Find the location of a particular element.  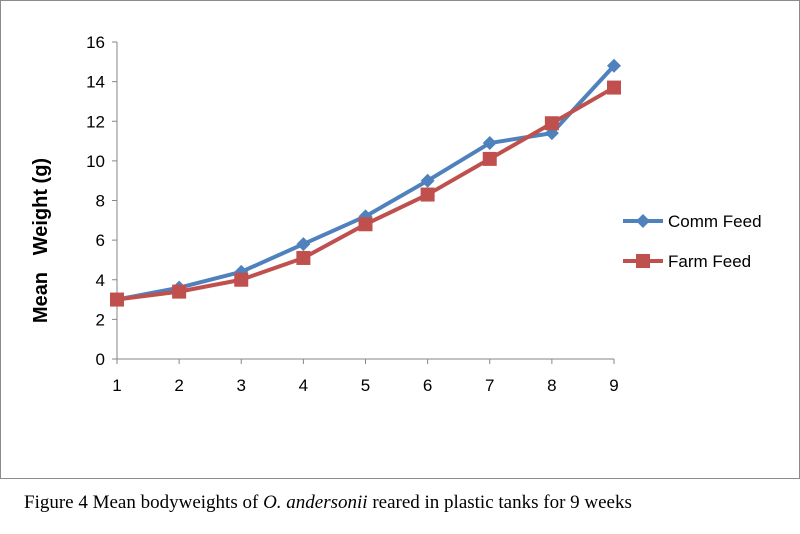

legend-comm-feed-label: Comm Feed is located at coordinates (715, 221).